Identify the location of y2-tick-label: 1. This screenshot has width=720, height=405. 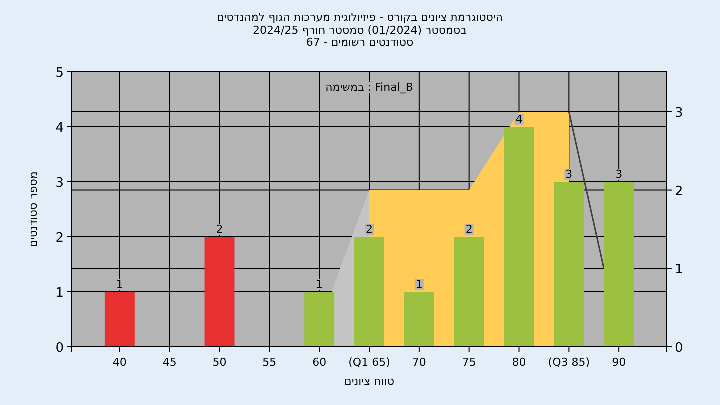
(679, 270).